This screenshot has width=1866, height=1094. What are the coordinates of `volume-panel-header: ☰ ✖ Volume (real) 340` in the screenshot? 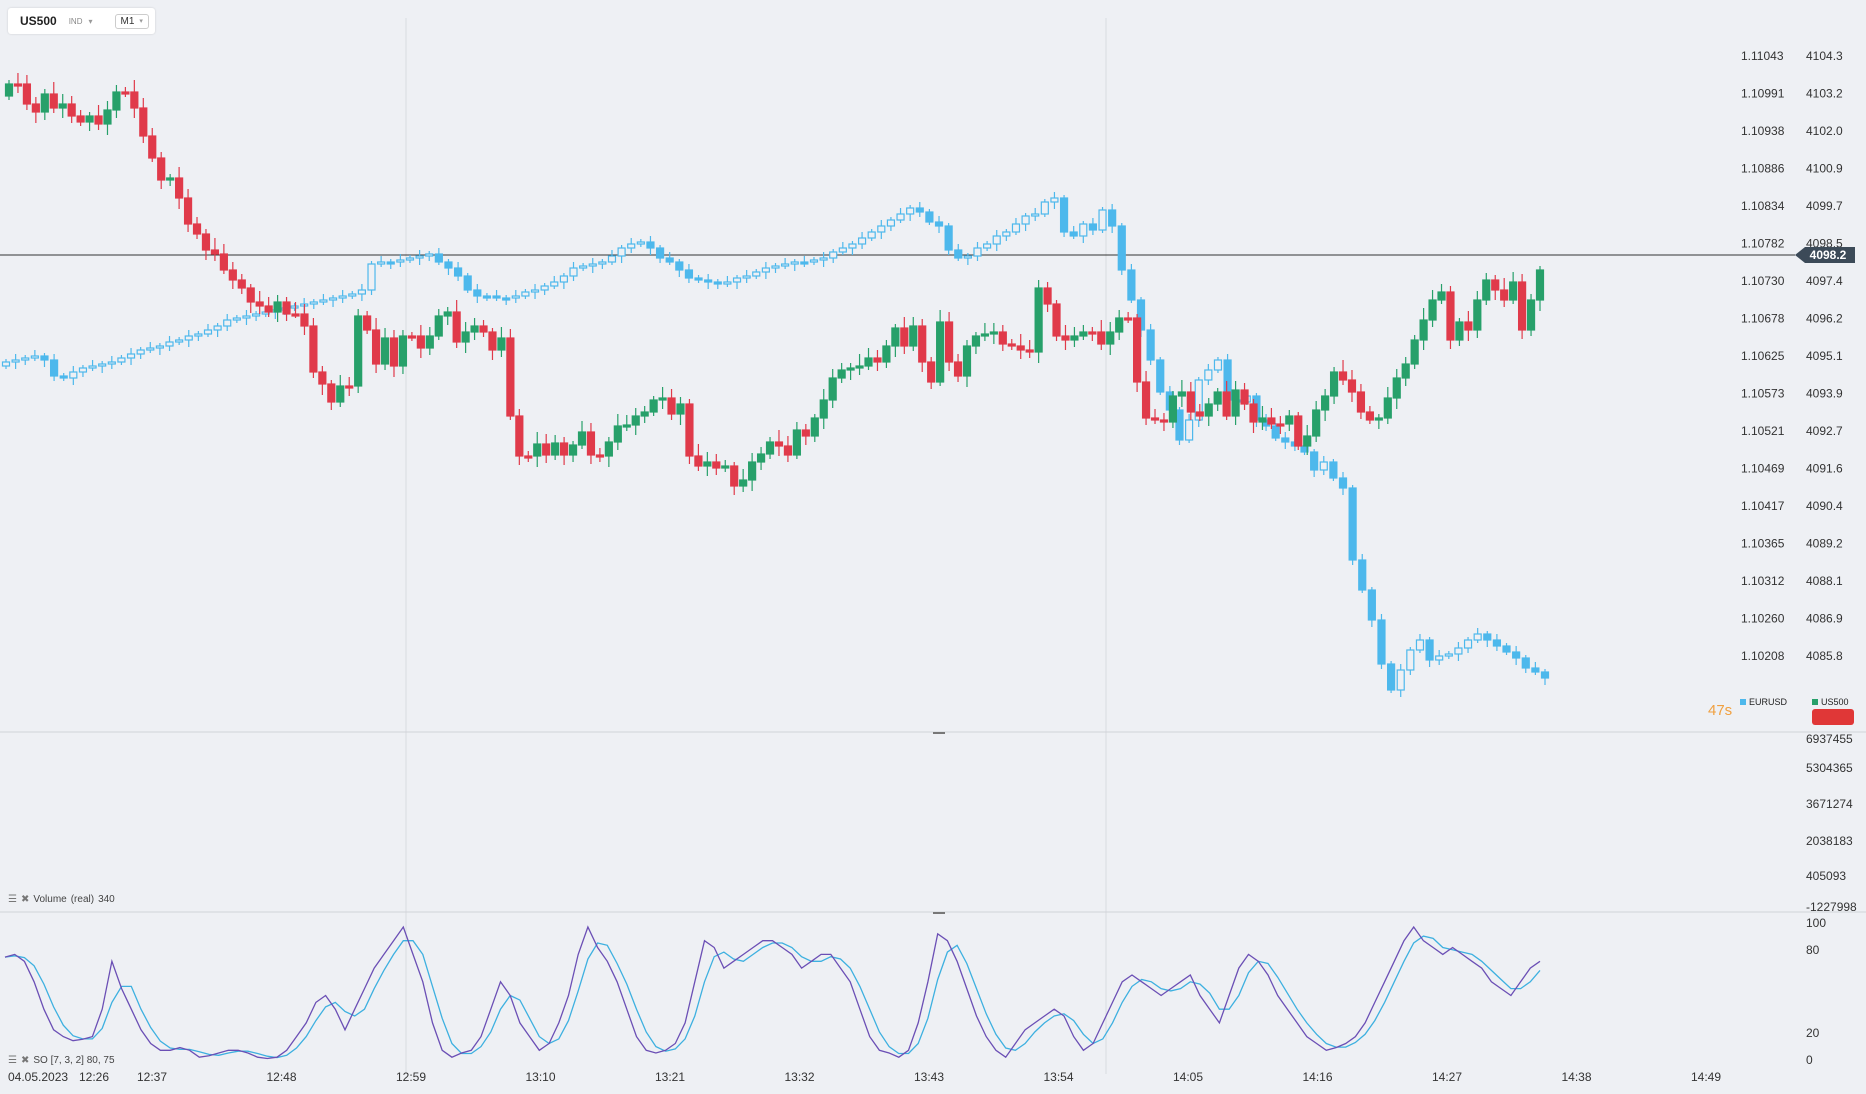 It's located at (61, 899).